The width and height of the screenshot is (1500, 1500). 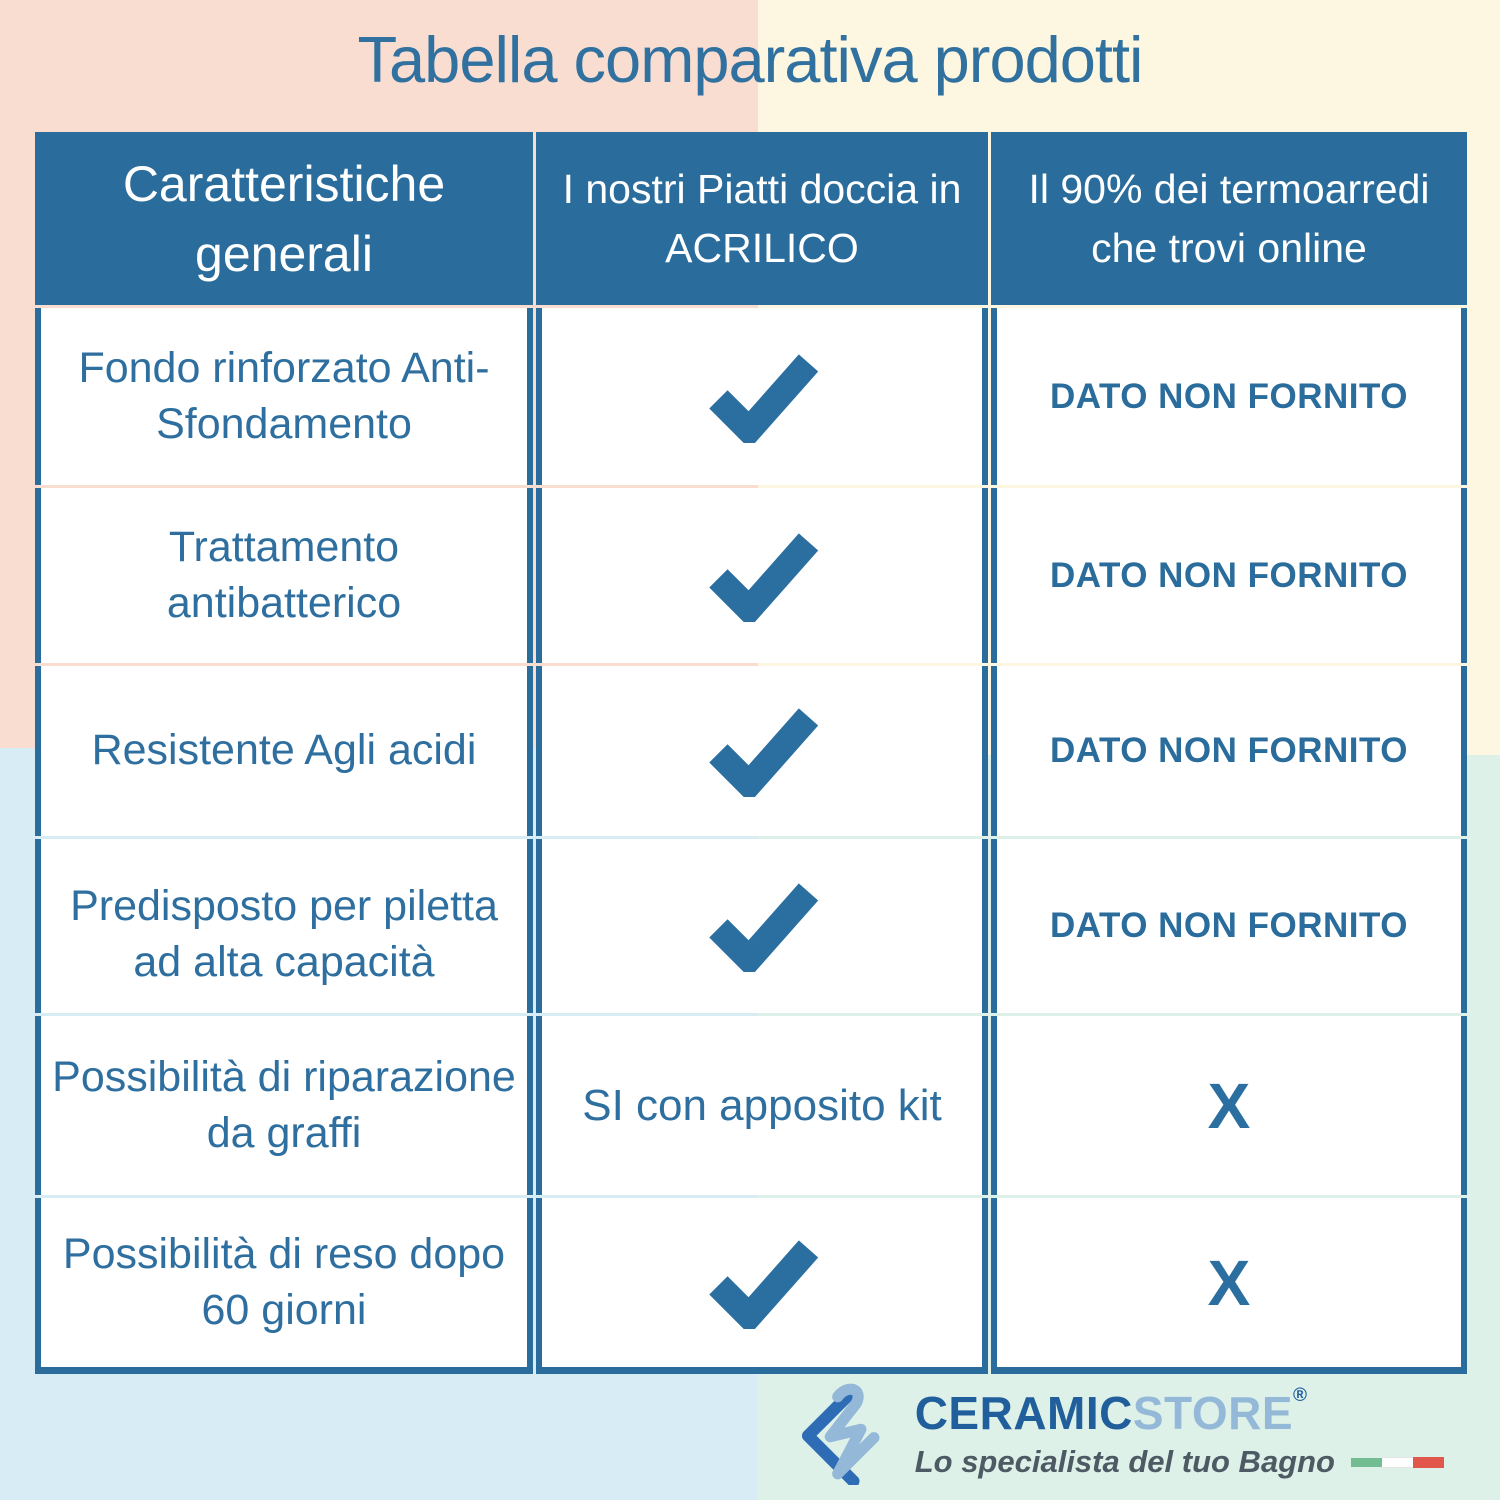 I want to click on ours-cell-row4, so click(x=762, y=926).